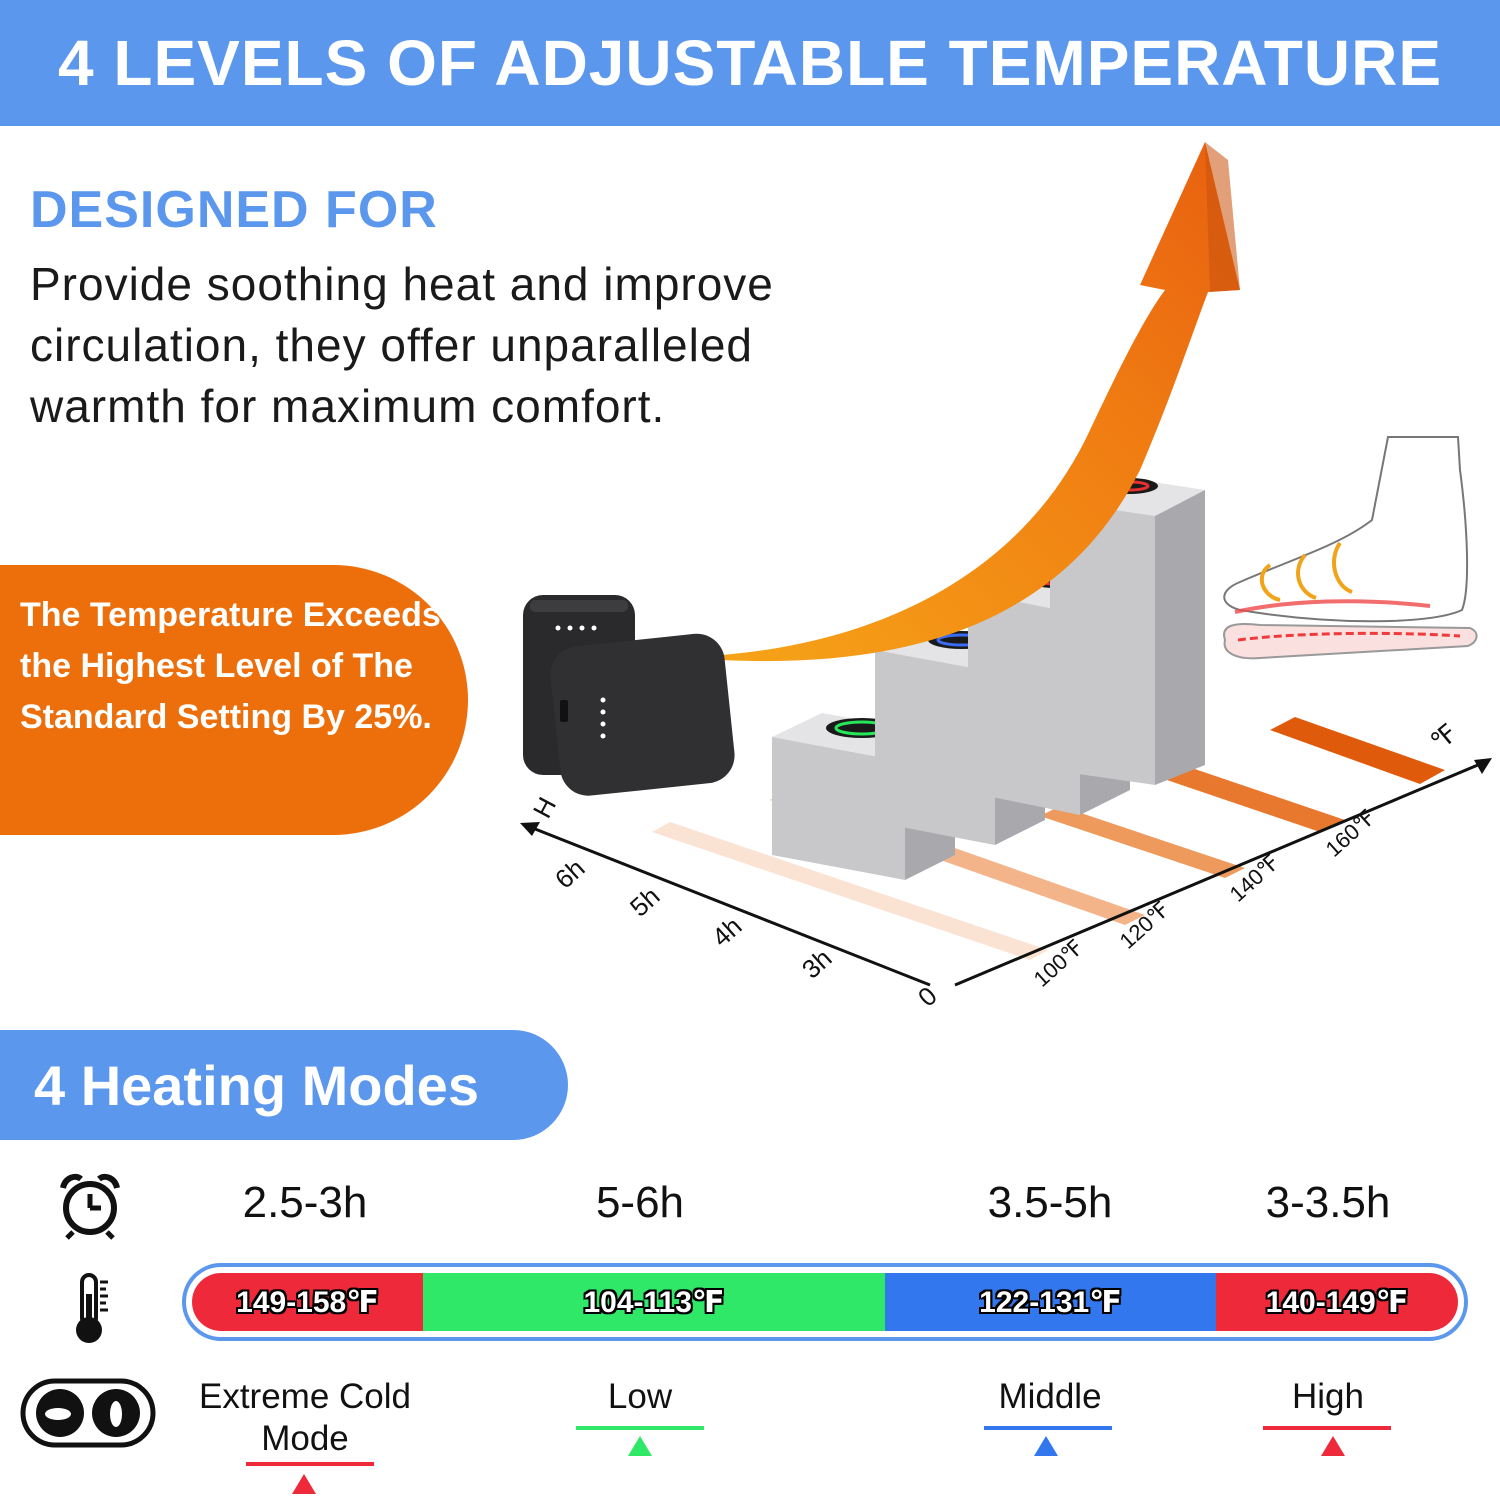 This screenshot has width=1500, height=1499. I want to click on mode-time-extreme: 2.5-3h, so click(305, 1202).